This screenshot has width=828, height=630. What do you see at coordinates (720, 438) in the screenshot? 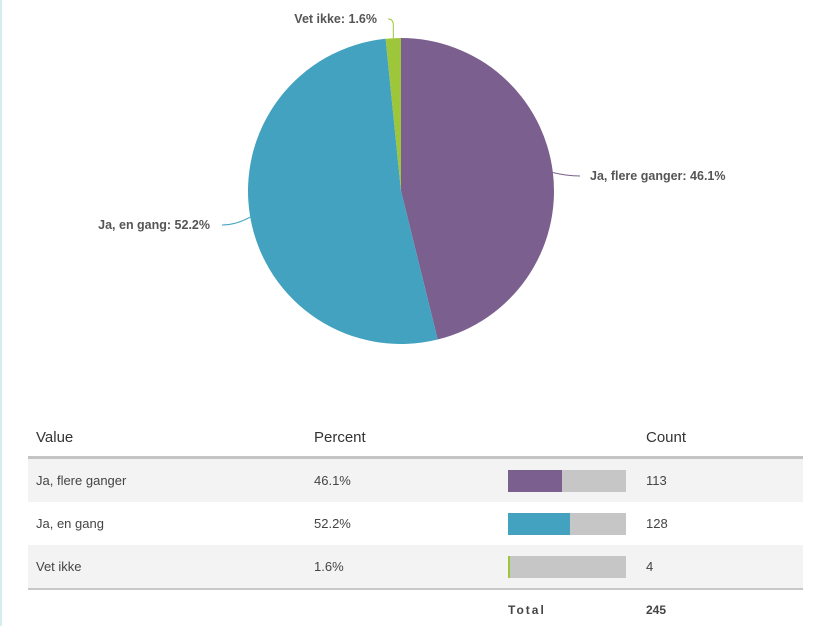
I see `header-count: Count` at bounding box center [720, 438].